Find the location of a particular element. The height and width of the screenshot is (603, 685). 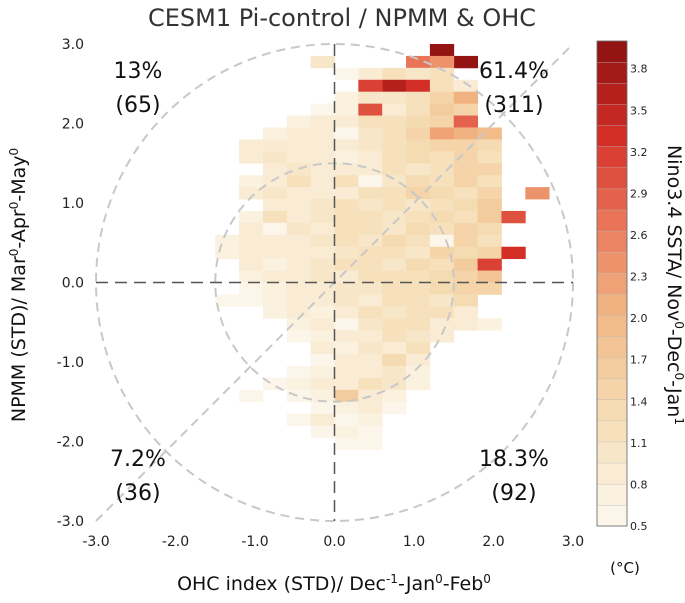

x-tick-label: 2.0 is located at coordinates (493, 542).